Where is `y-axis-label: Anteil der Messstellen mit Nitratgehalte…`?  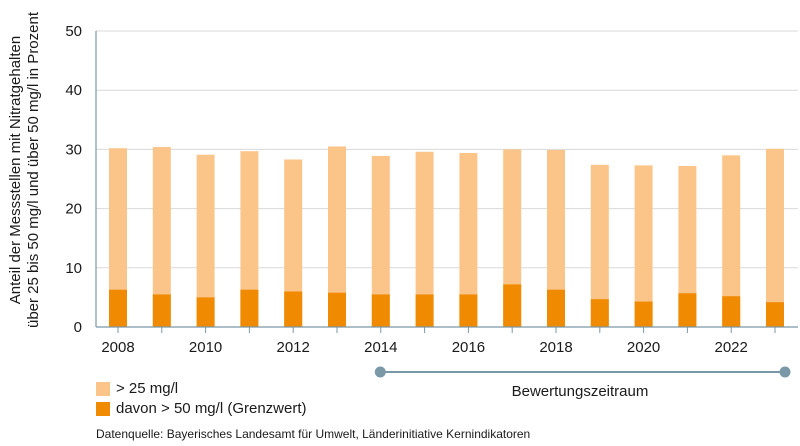 y-axis-label: Anteil der Messstellen mit Nitratgehalte… is located at coordinates (24, 169).